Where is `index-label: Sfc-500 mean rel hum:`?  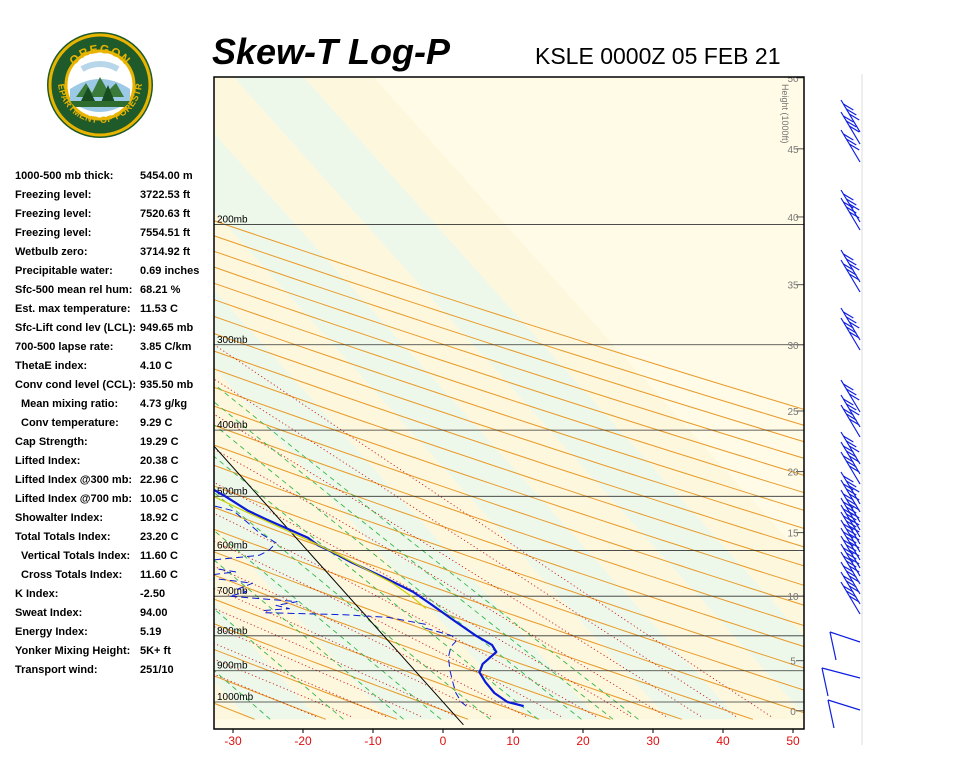 index-label: Sfc-500 mean rel hum: is located at coordinates (74, 290).